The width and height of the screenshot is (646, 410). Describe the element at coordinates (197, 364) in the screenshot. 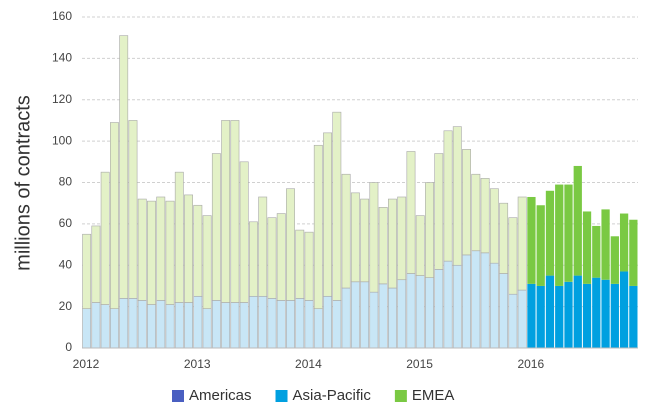

I see `x-tick-label: 2013` at that location.